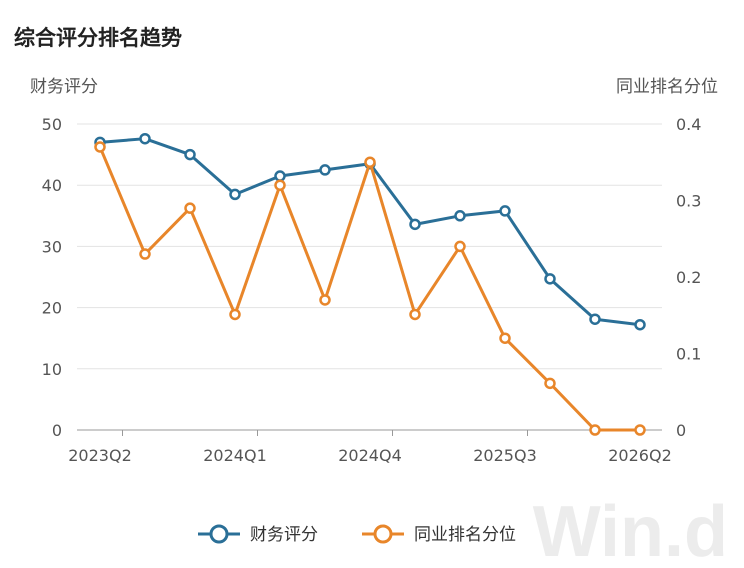 The height and width of the screenshot is (568, 744). I want to click on y-right-tick-label: 0.1, so click(688, 354).